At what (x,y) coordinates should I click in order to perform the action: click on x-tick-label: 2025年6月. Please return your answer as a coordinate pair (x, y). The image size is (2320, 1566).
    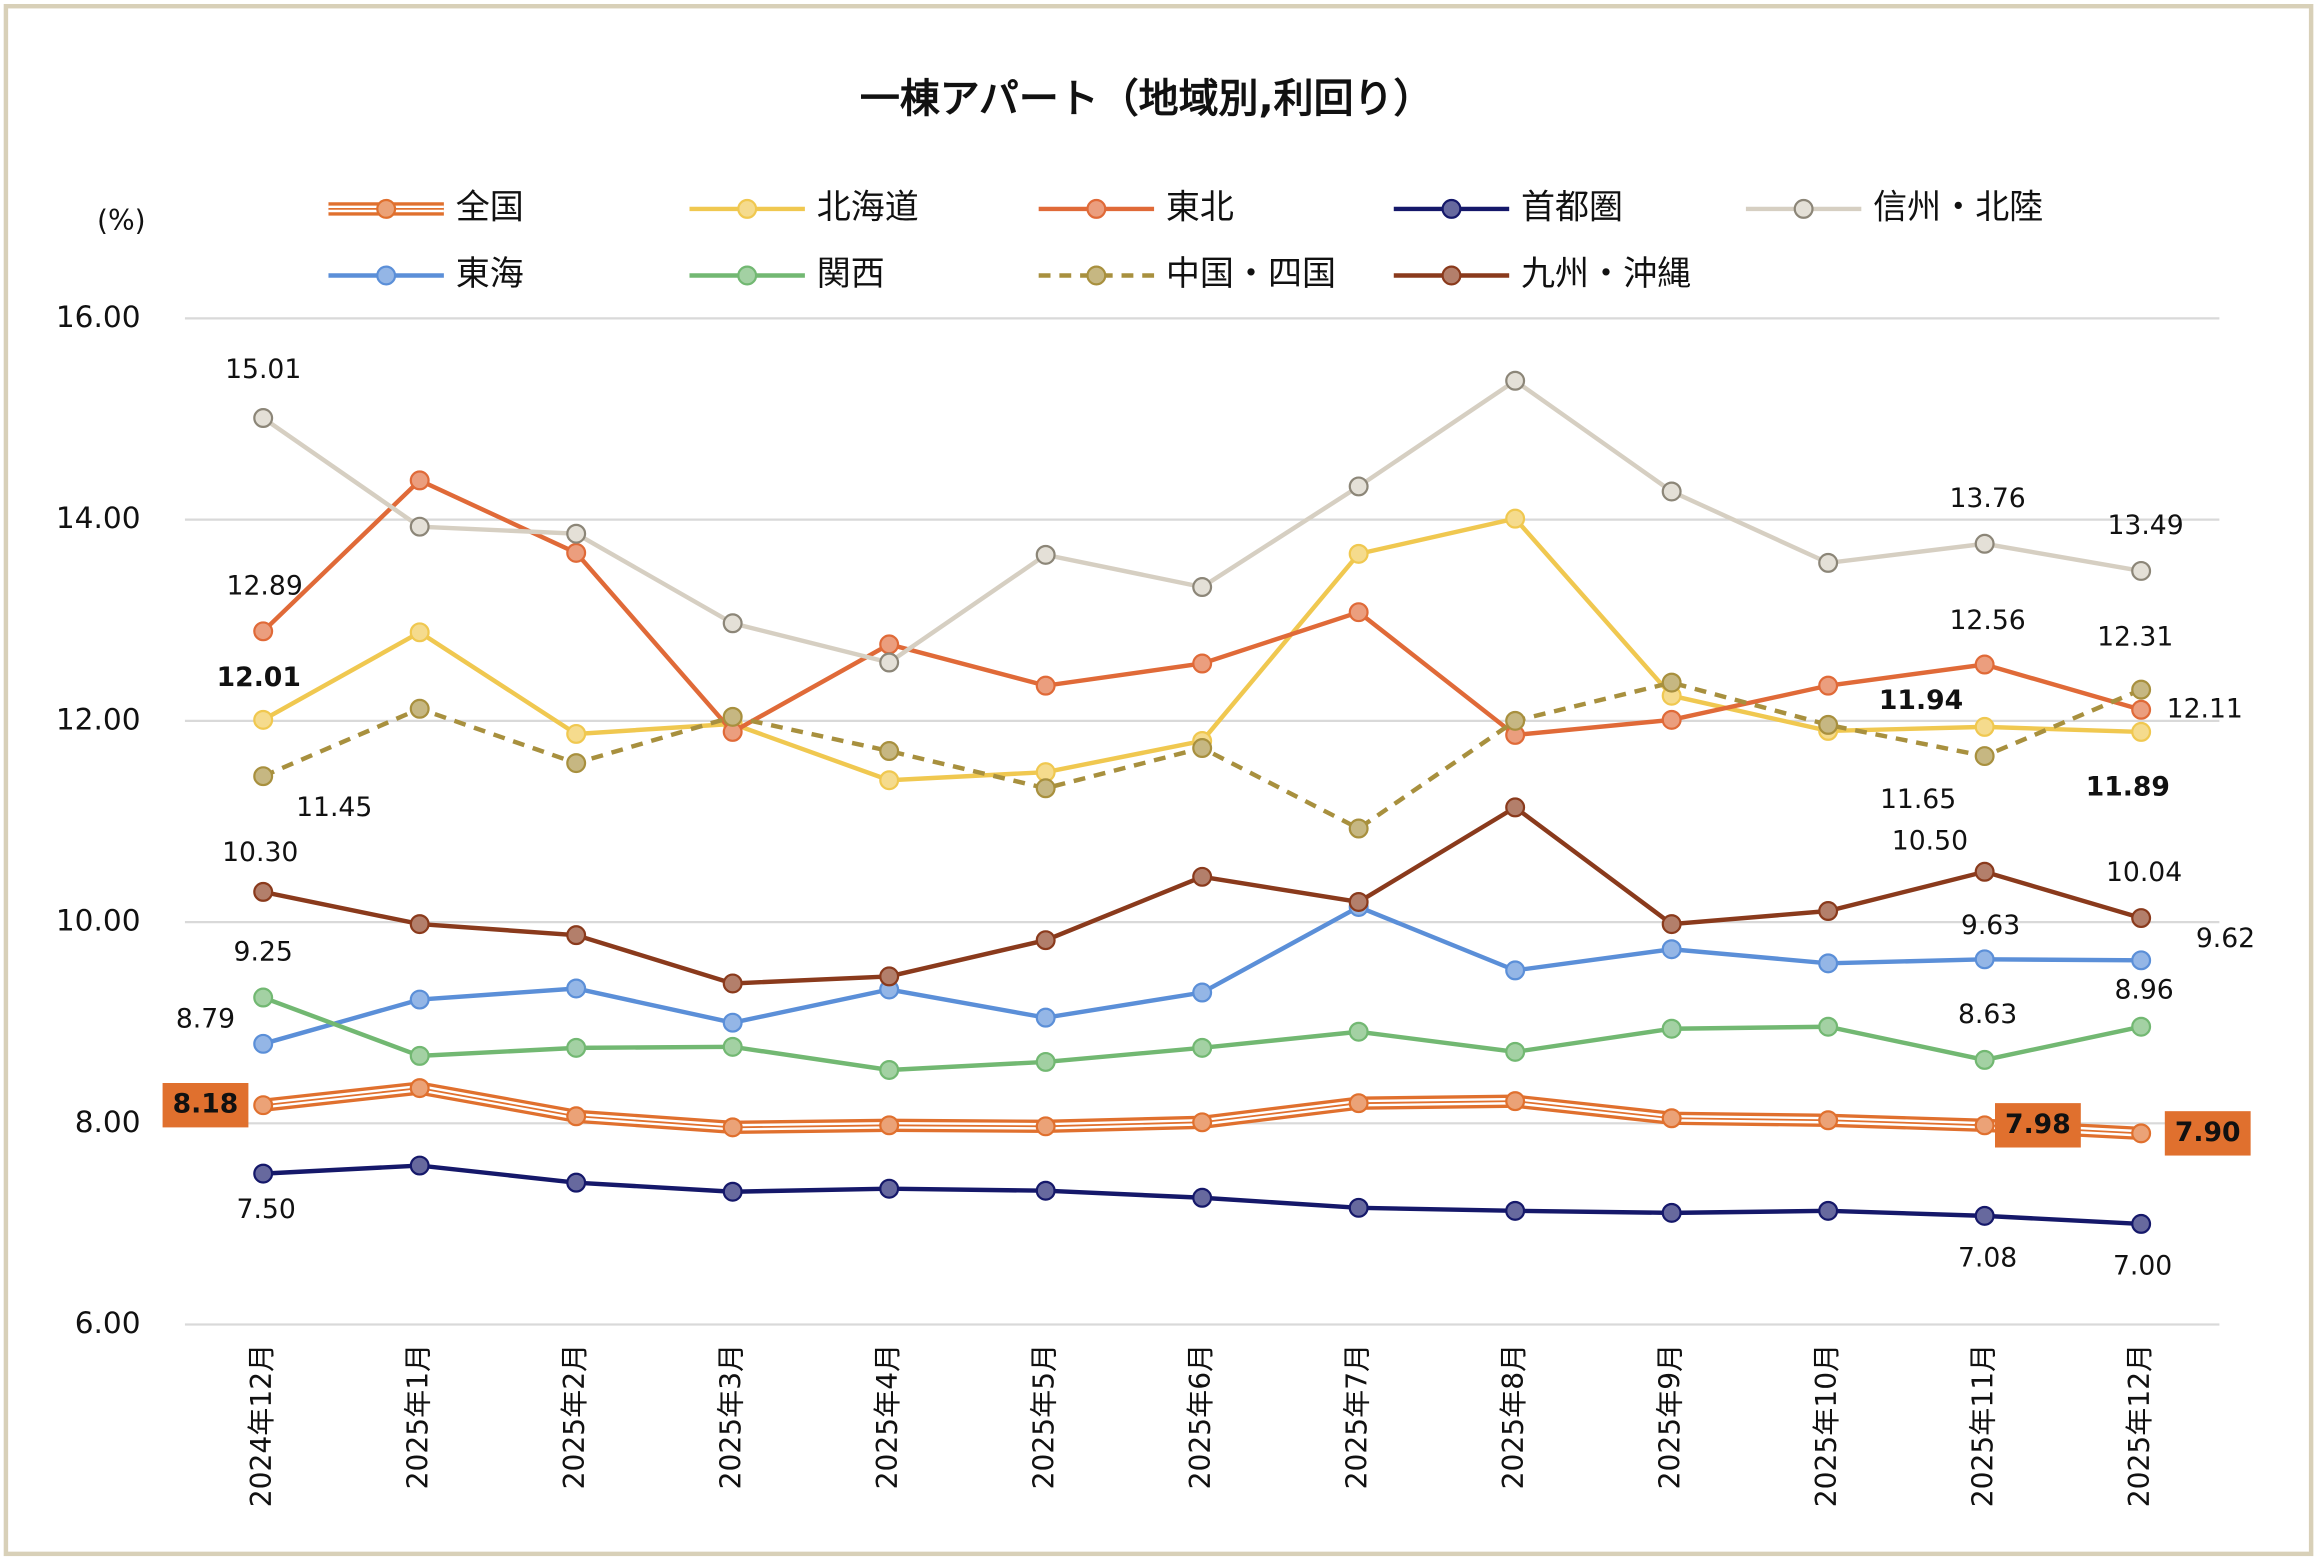
    Looking at the image, I should click on (1200, 1417).